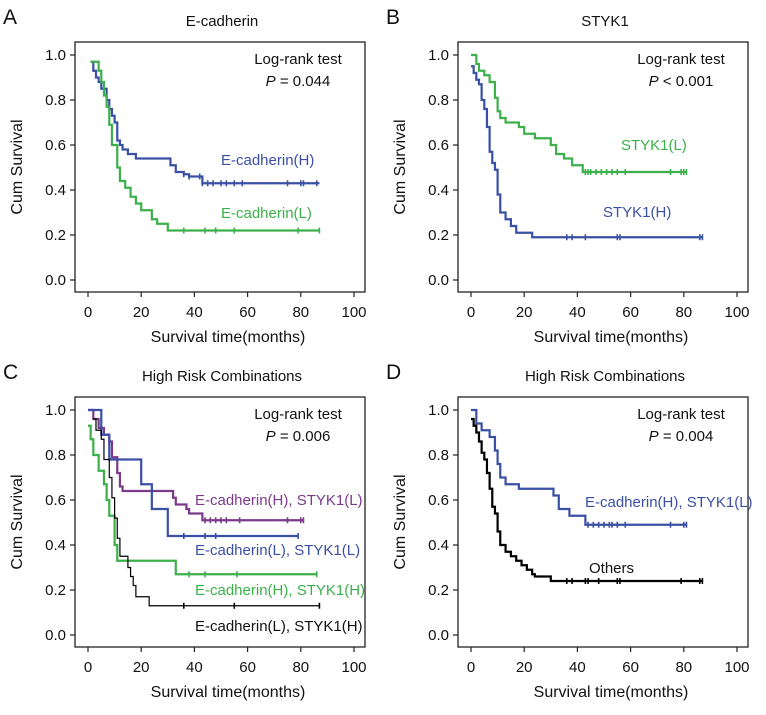 This screenshot has height=715, width=766. I want to click on series-label: E-cadherin(H), STYK1(H), so click(280, 590).